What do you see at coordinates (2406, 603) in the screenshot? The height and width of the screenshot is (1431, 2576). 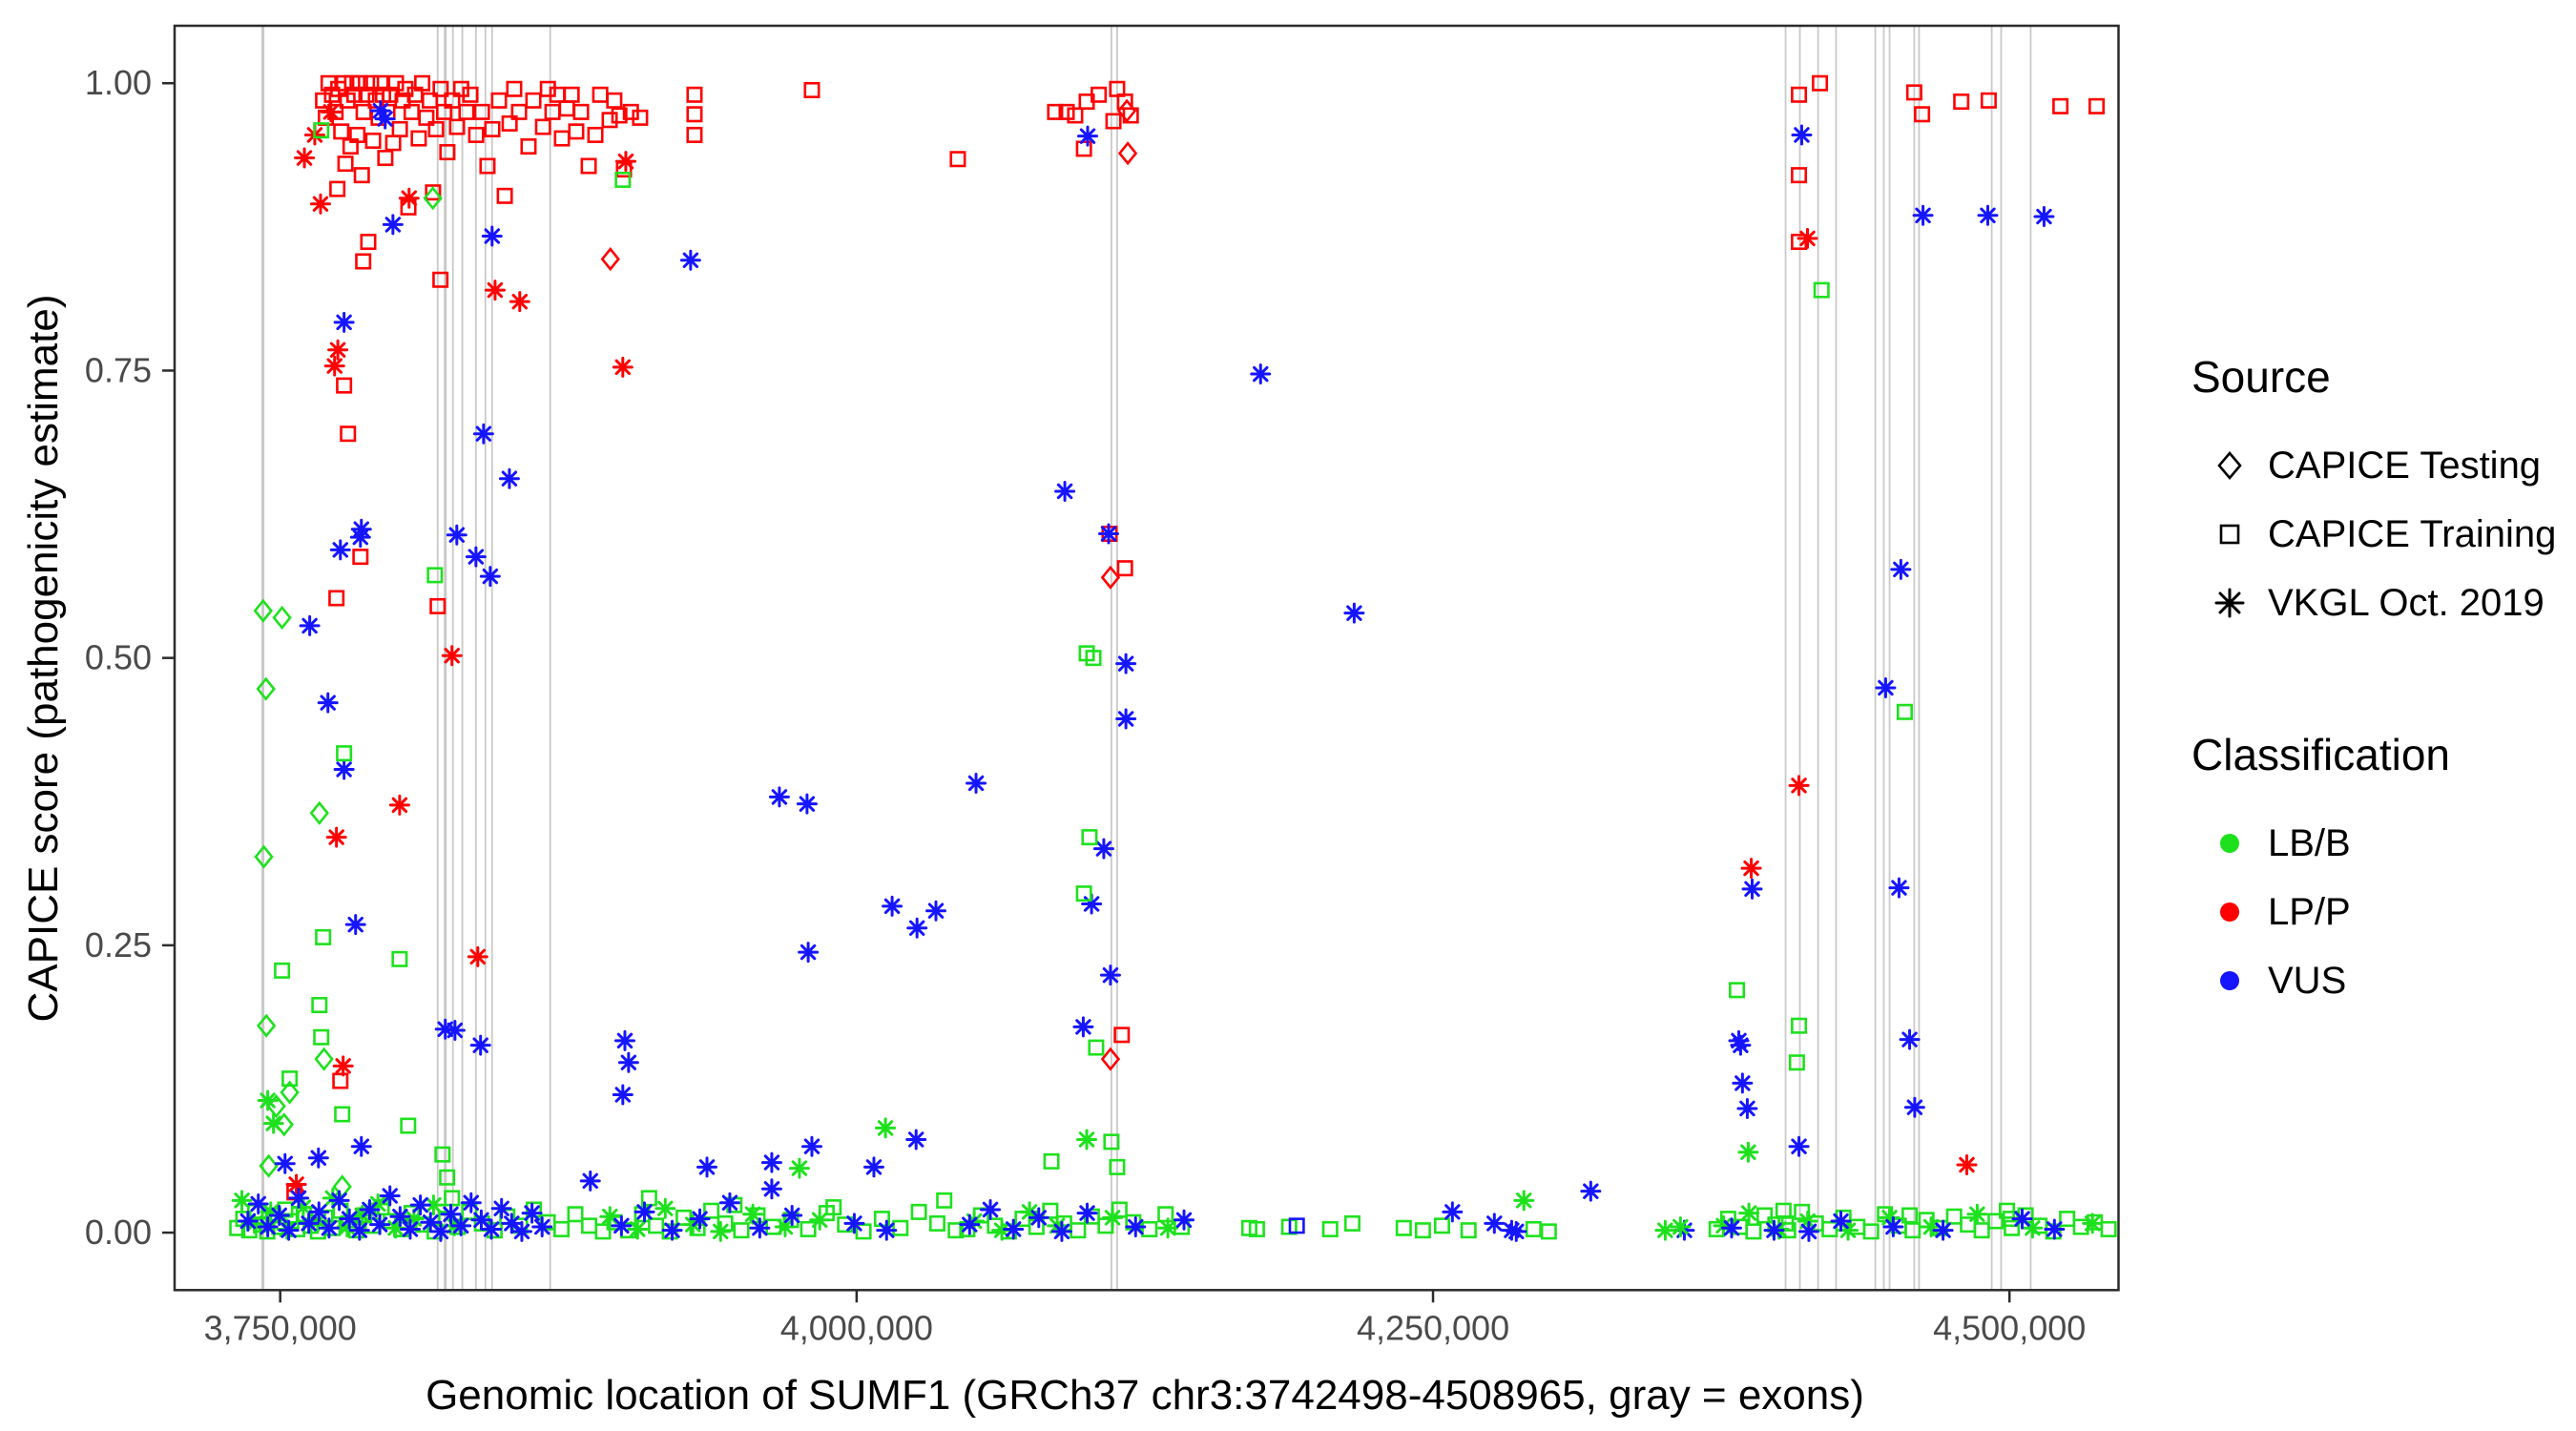 I see `legend-item-label: VKGL Oct. 2019` at bounding box center [2406, 603].